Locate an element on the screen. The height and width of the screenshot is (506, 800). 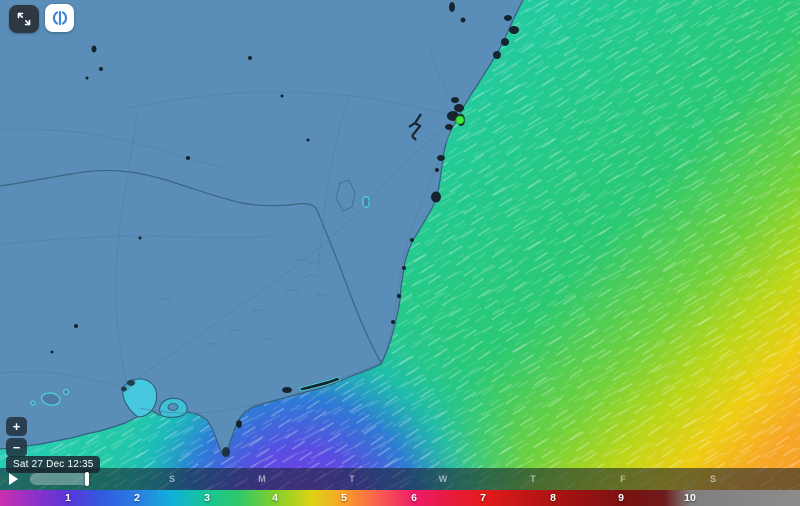
legend-value: 3 is located at coordinates (207, 498).